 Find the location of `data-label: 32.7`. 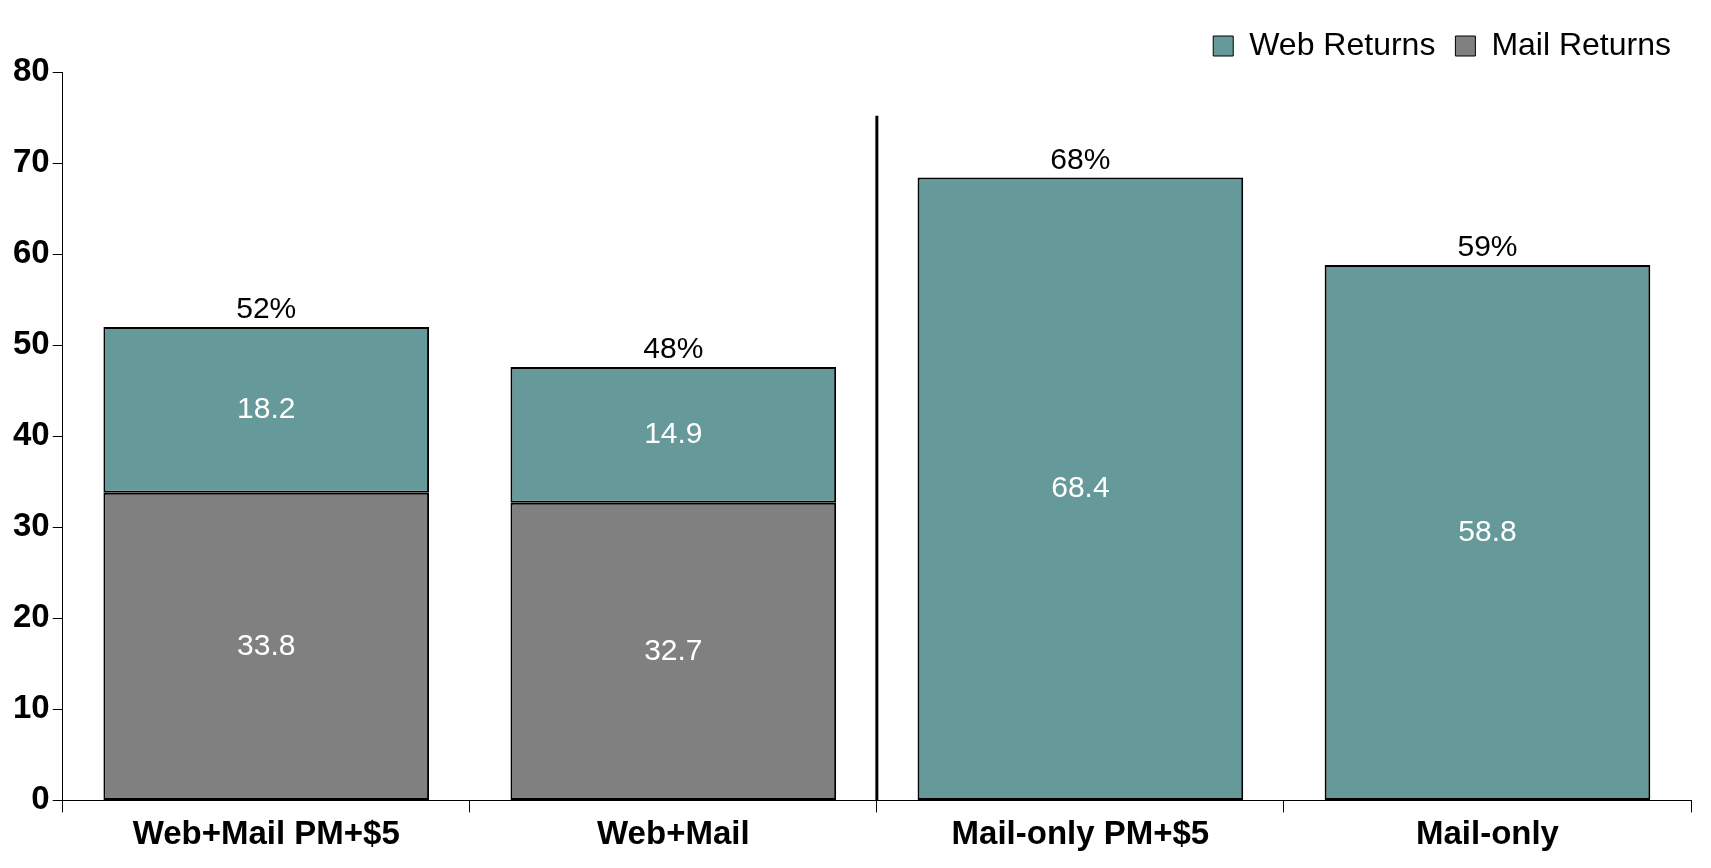

data-label: 32.7 is located at coordinates (673, 649).